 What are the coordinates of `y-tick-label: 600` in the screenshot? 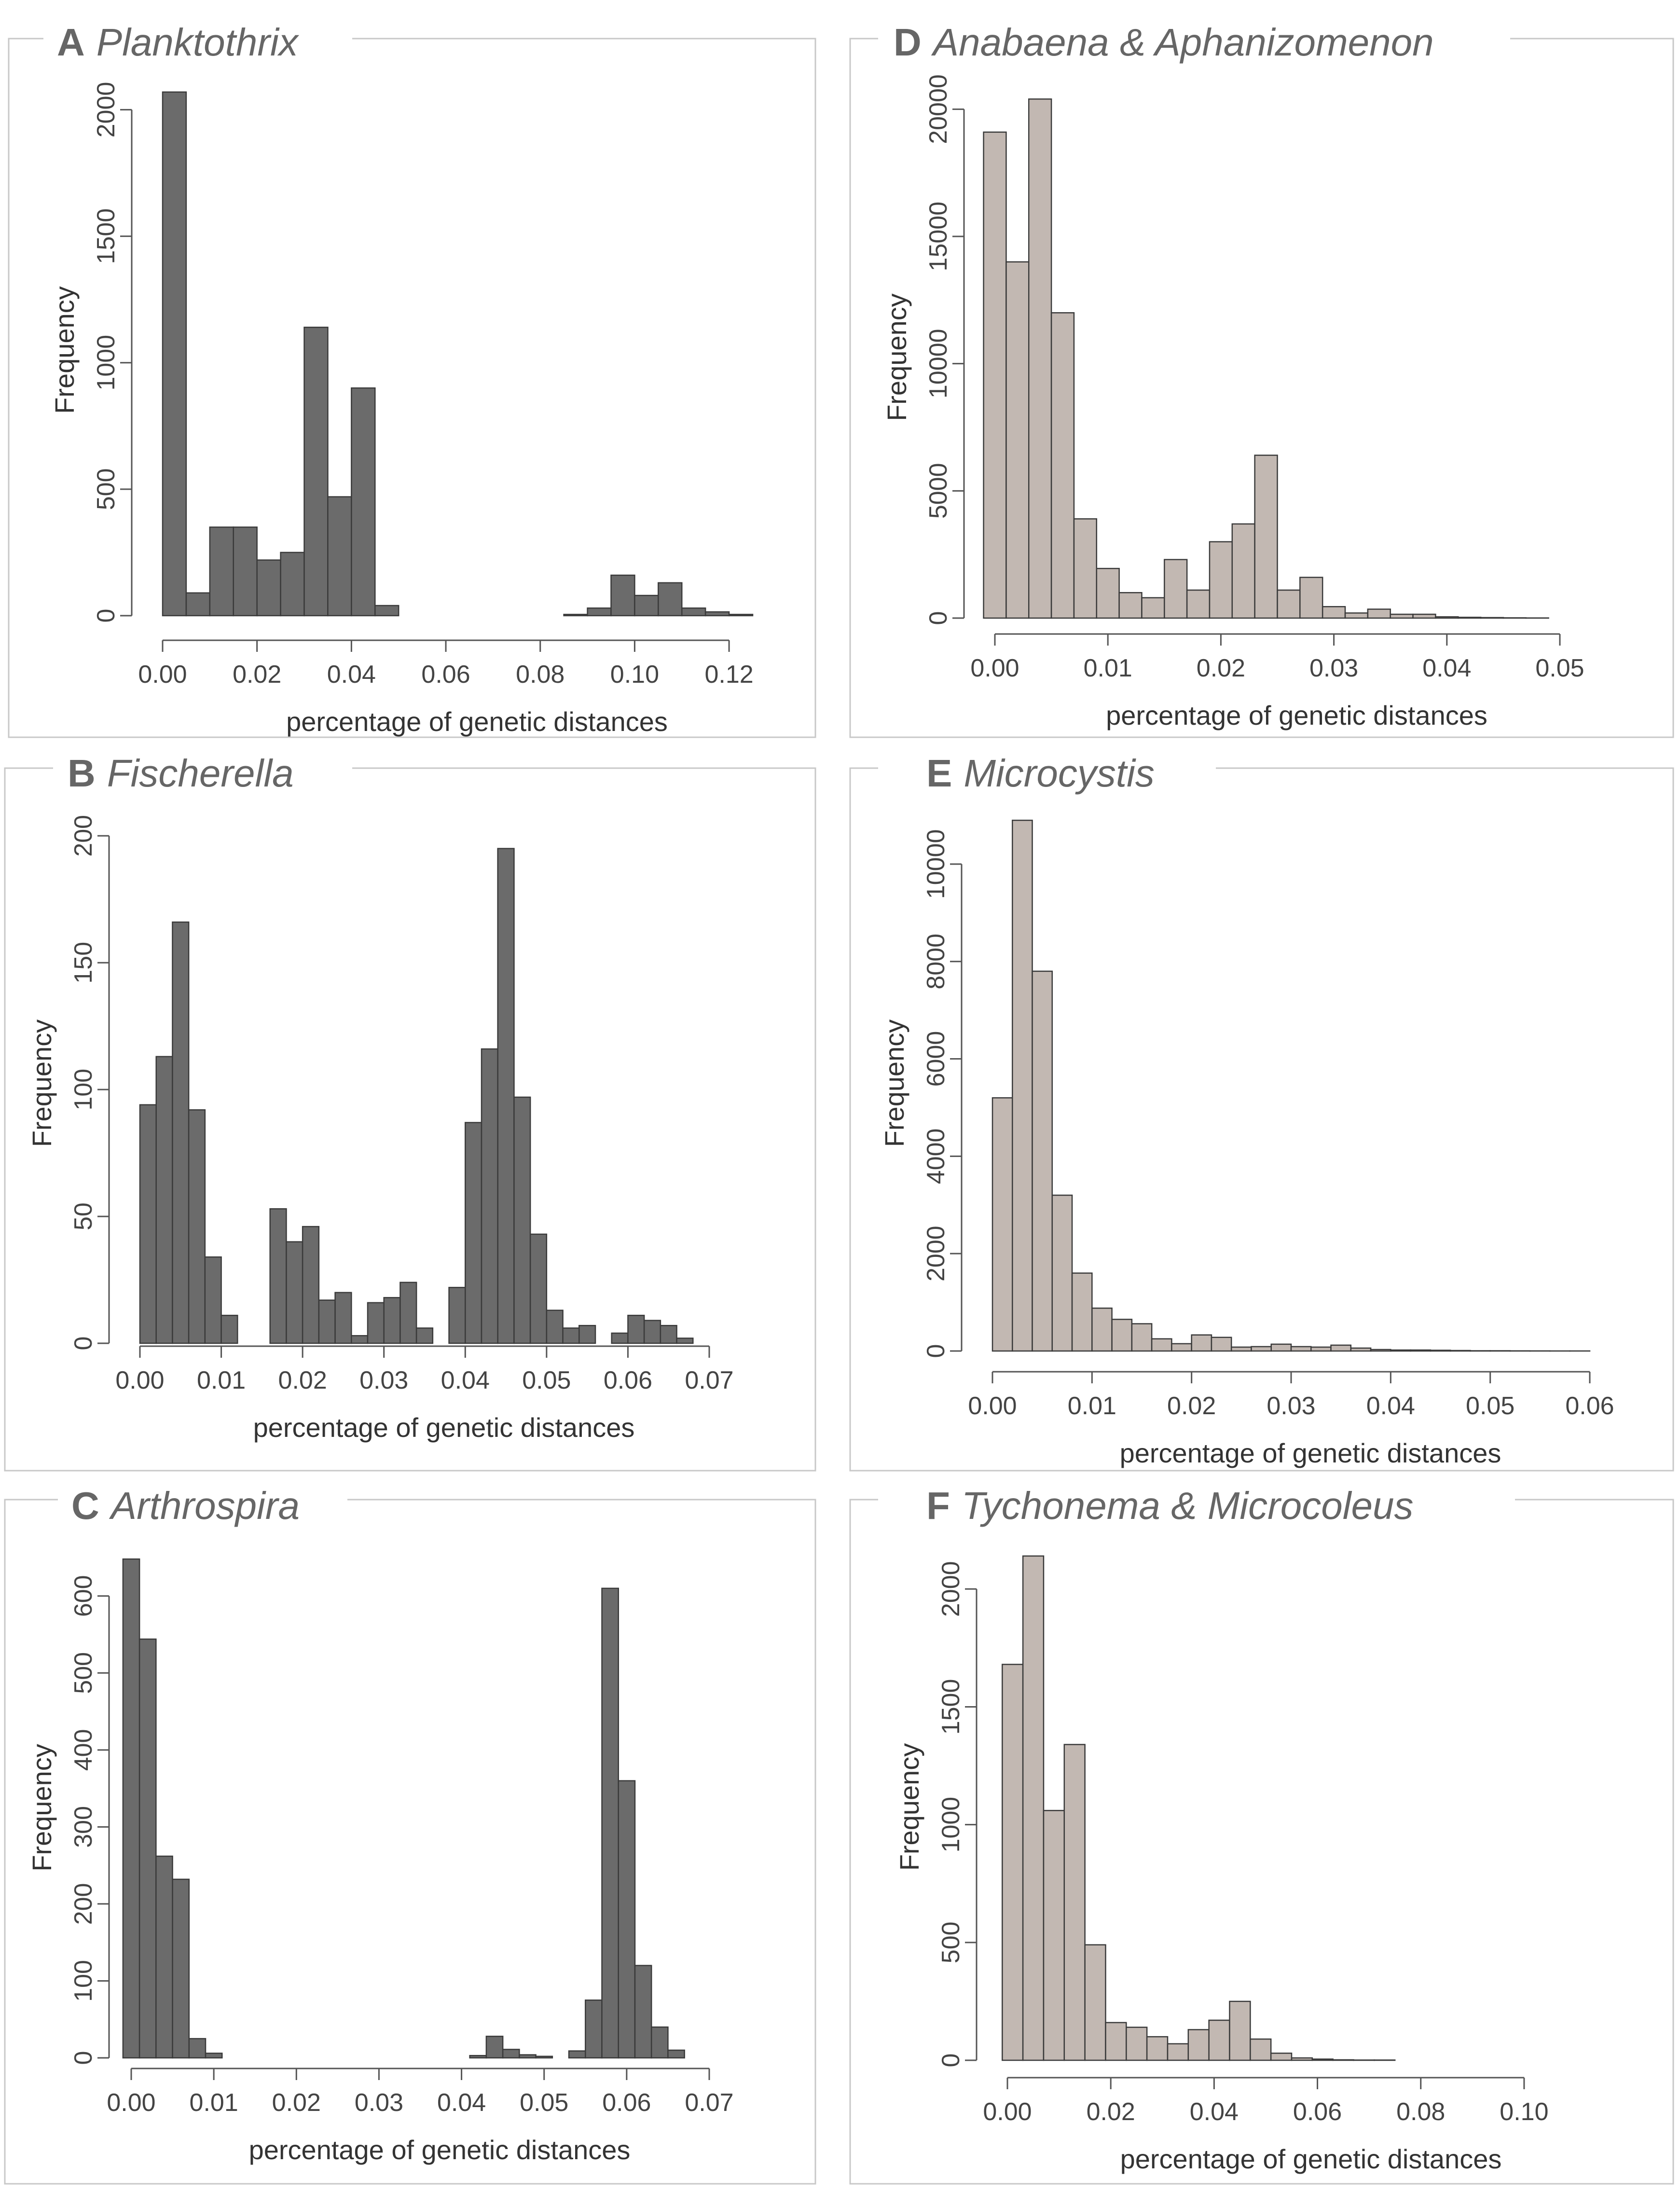 It's located at (83, 1596).